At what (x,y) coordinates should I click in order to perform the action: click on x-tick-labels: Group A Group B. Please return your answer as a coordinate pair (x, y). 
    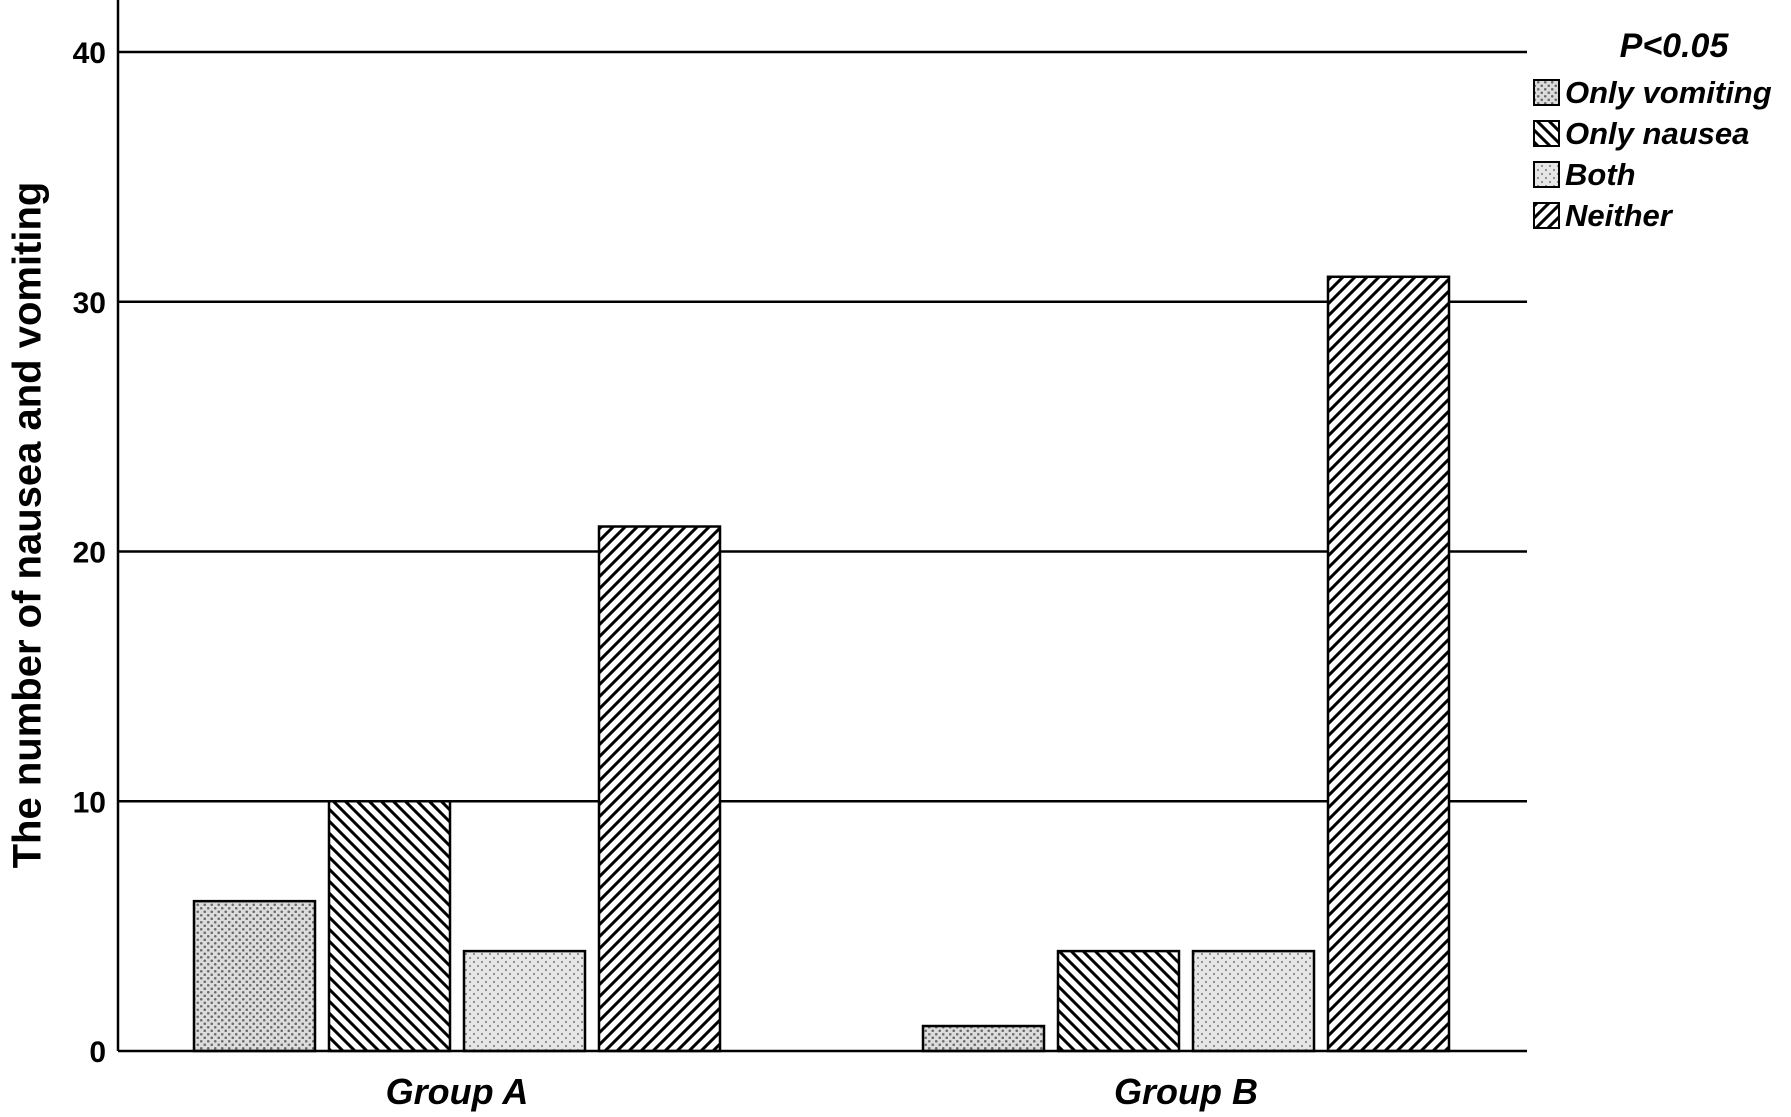
    Looking at the image, I should click on (822, 1091).